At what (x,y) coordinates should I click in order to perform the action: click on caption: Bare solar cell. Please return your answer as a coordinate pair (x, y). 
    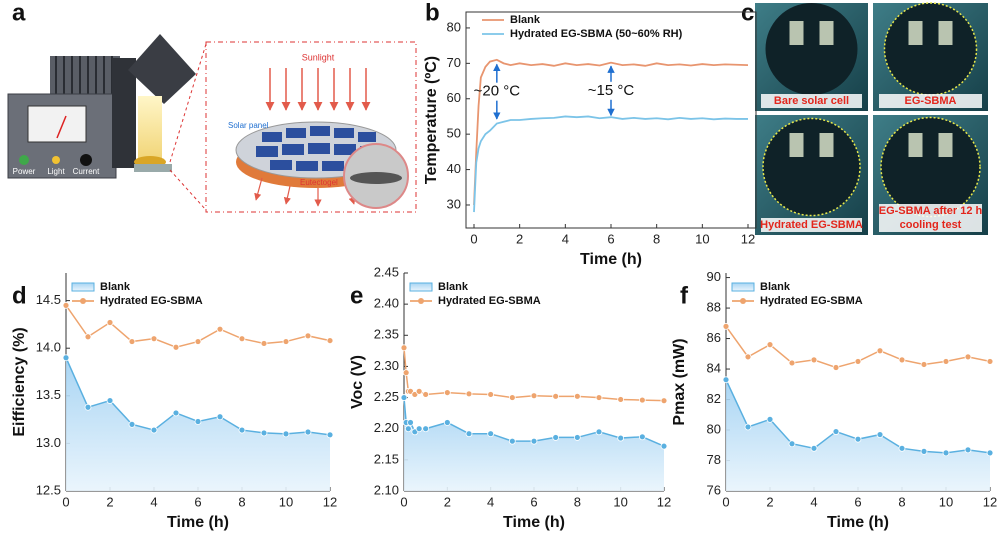
    Looking at the image, I should click on (811, 101).